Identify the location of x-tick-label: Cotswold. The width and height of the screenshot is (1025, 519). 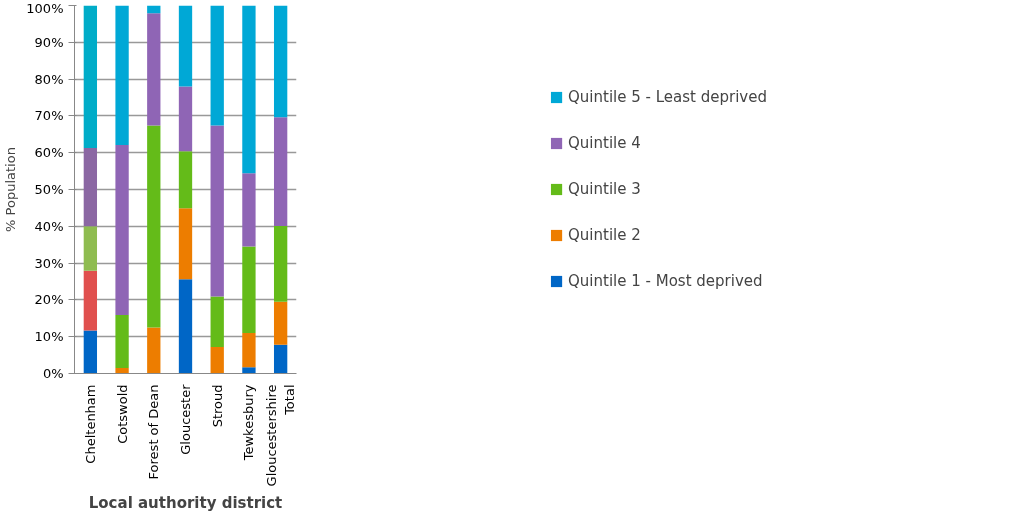
(122, 414).